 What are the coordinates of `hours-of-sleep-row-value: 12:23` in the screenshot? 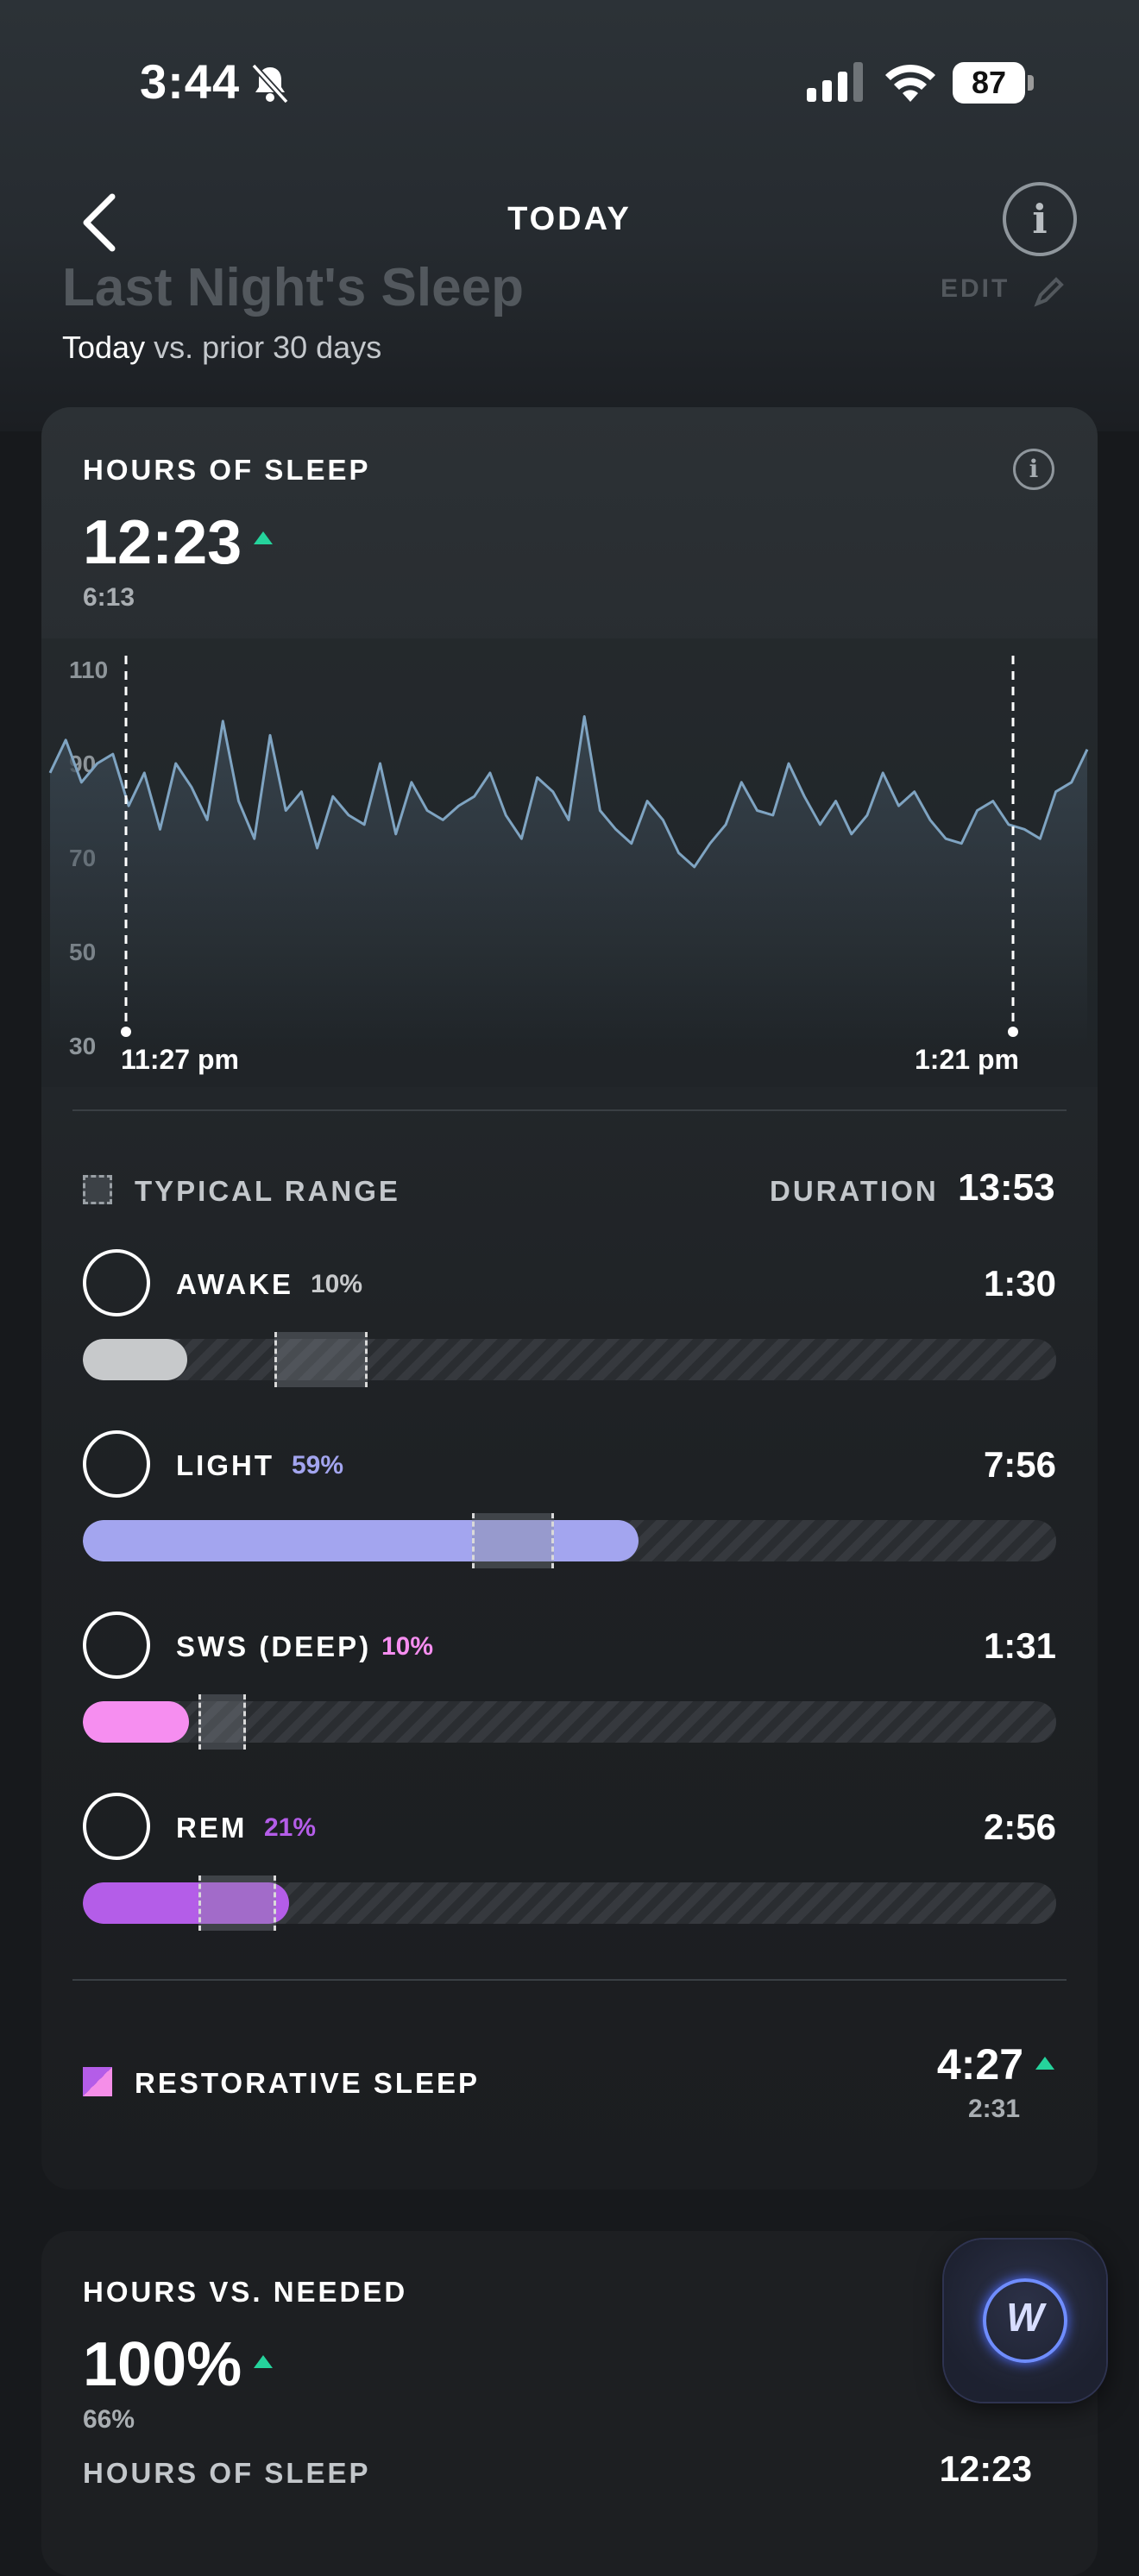 It's located at (985, 2468).